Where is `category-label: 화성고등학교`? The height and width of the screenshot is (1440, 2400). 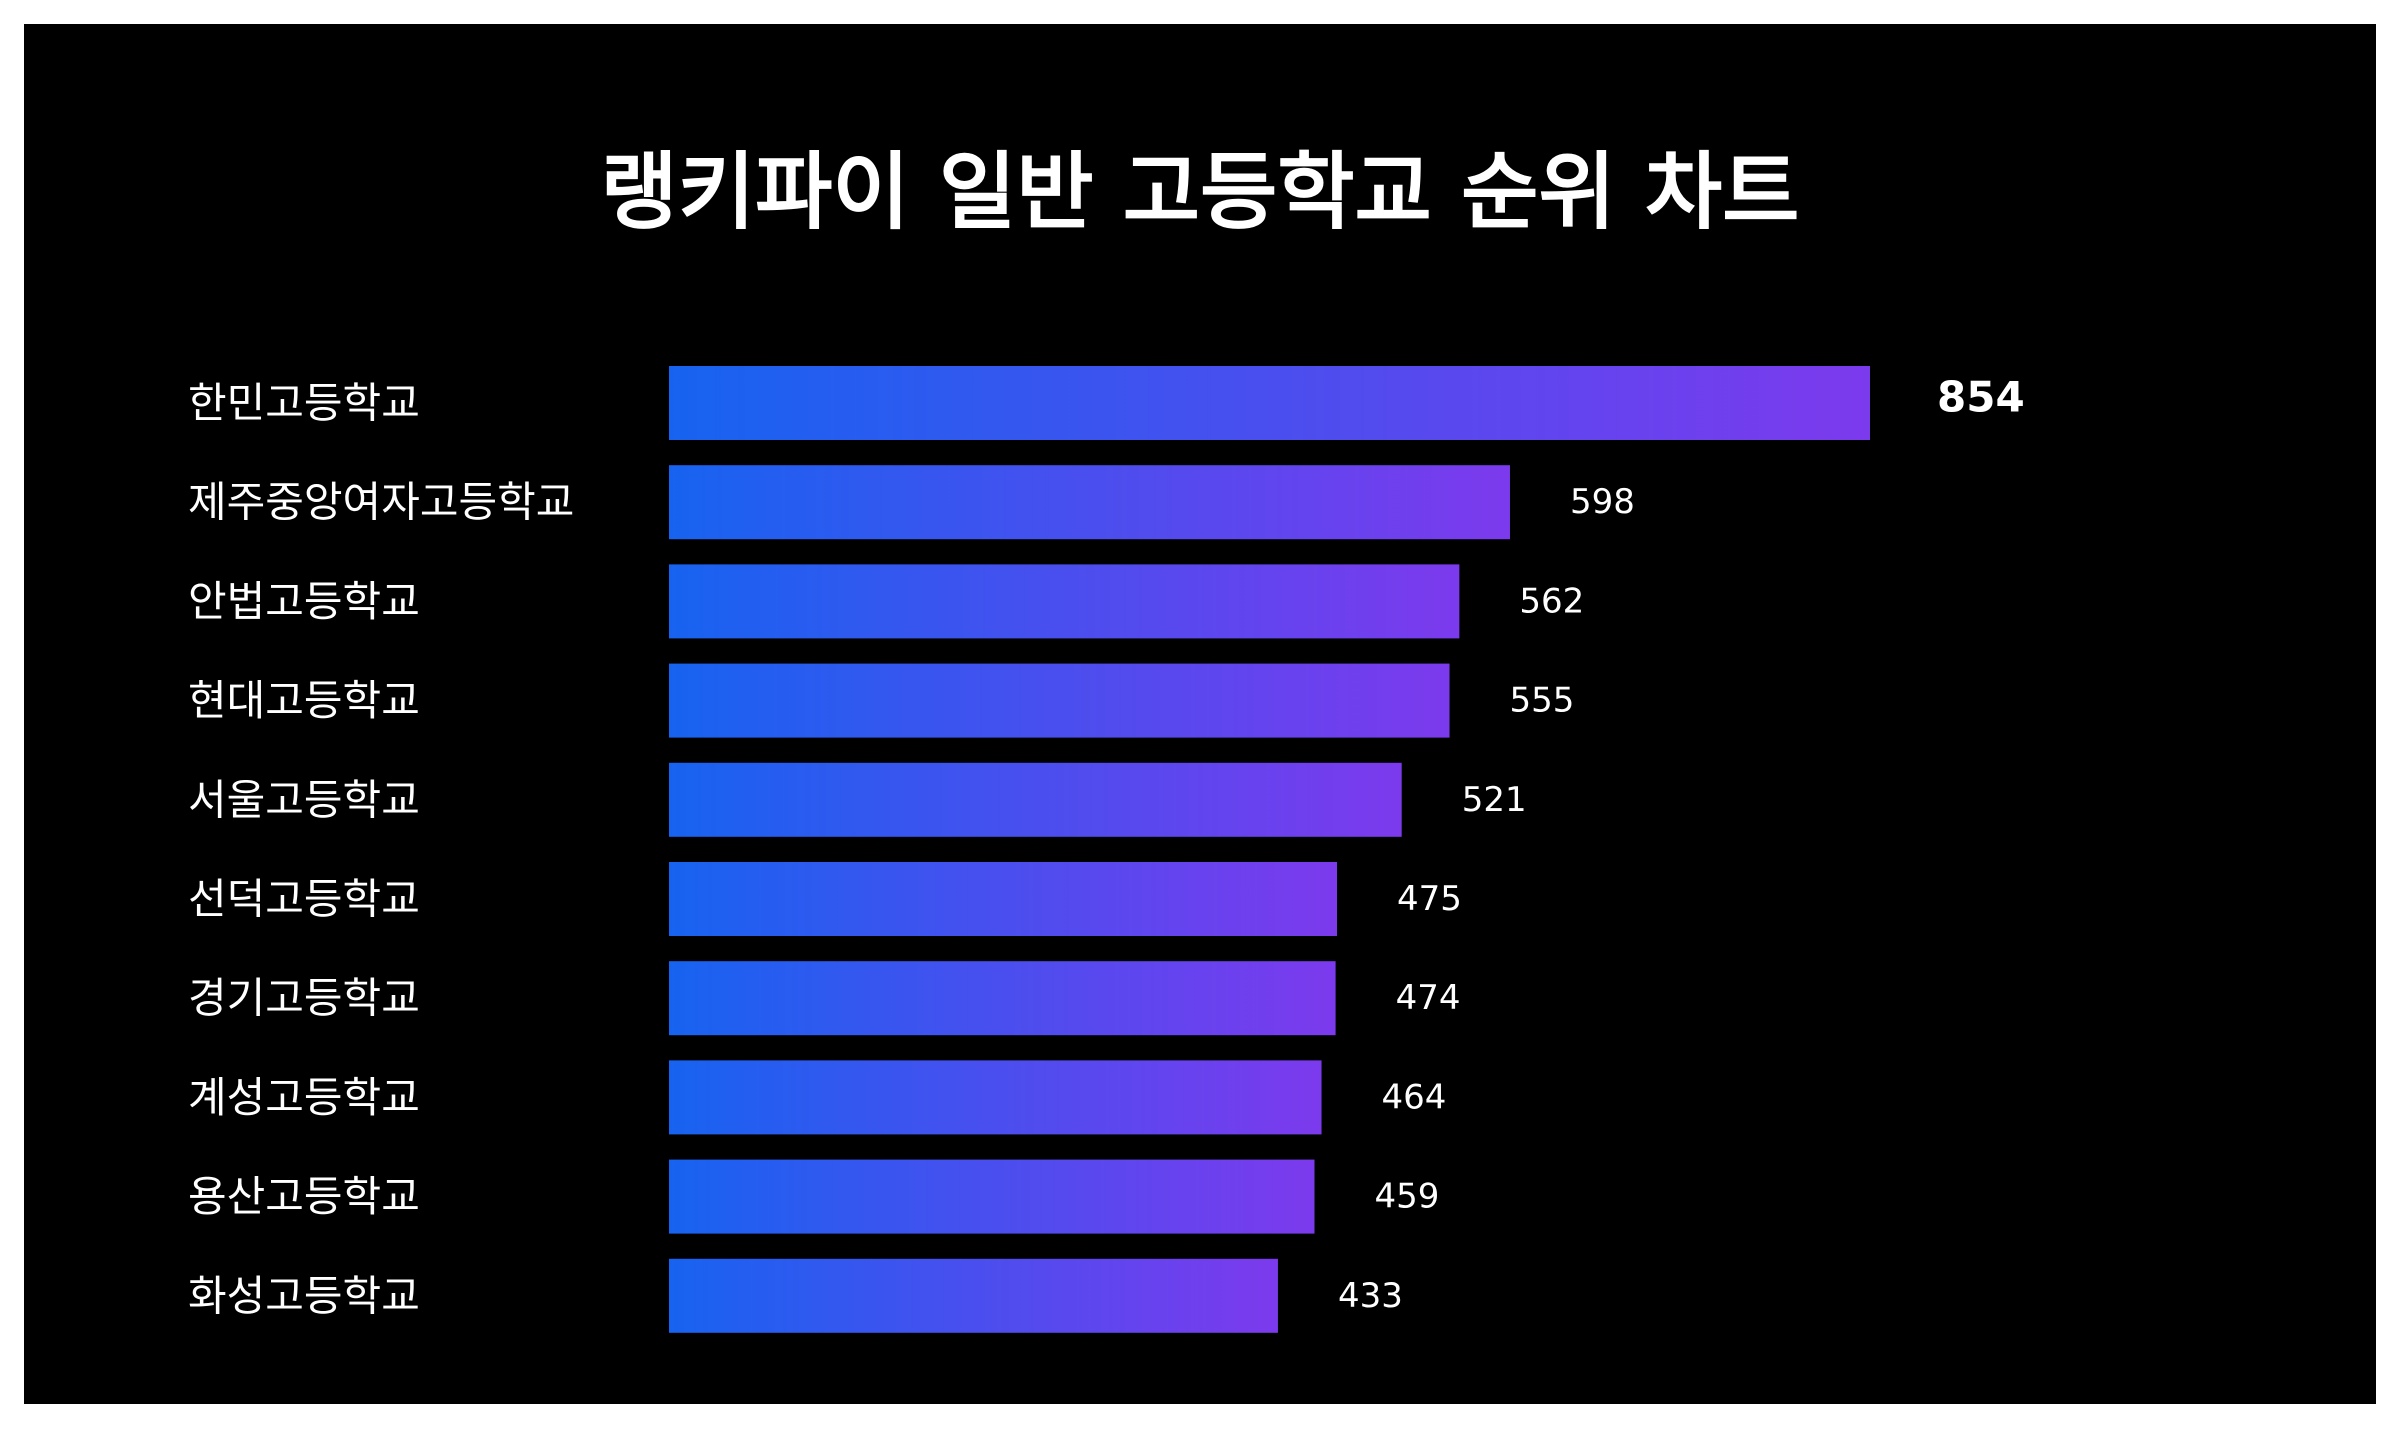
category-label: 화성고등학교 is located at coordinates (304, 1295).